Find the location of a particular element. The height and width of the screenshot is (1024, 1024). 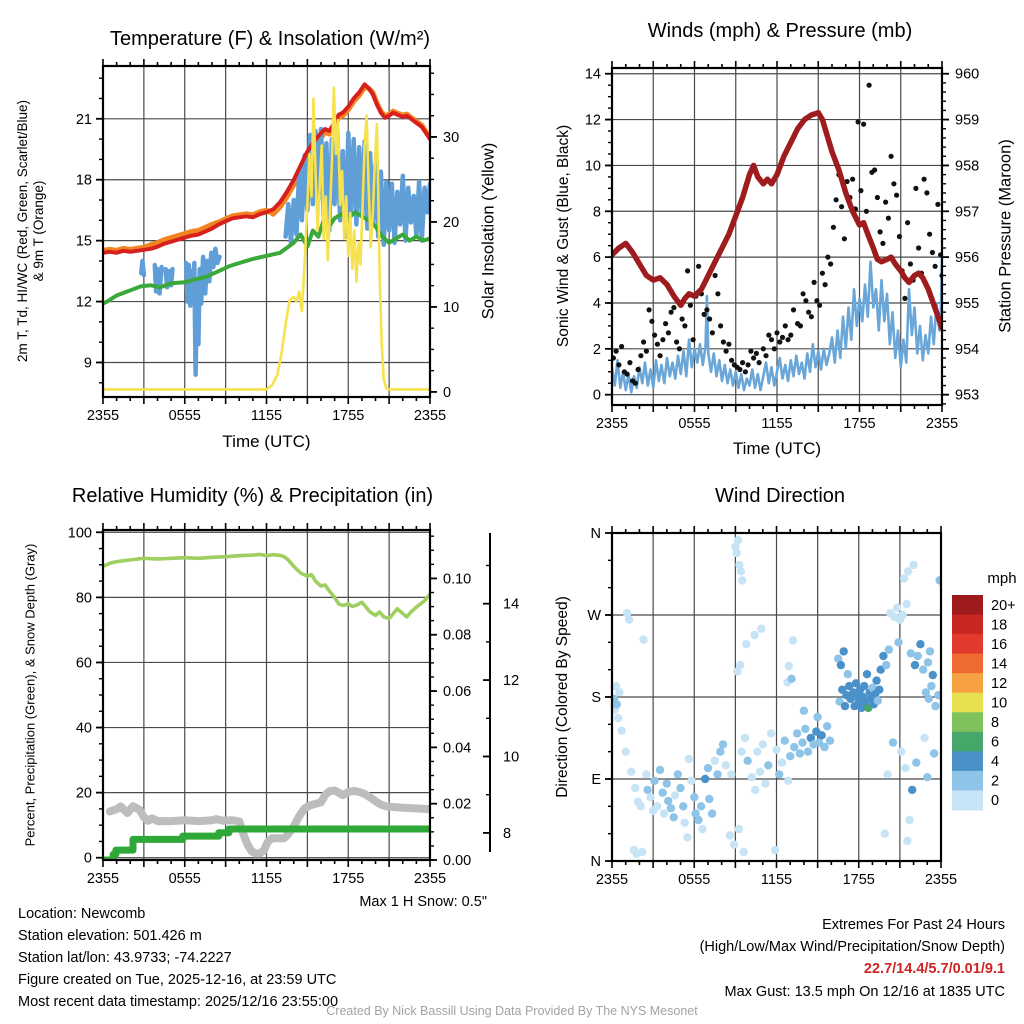

svg-text: 957 is located at coordinates (967, 212).